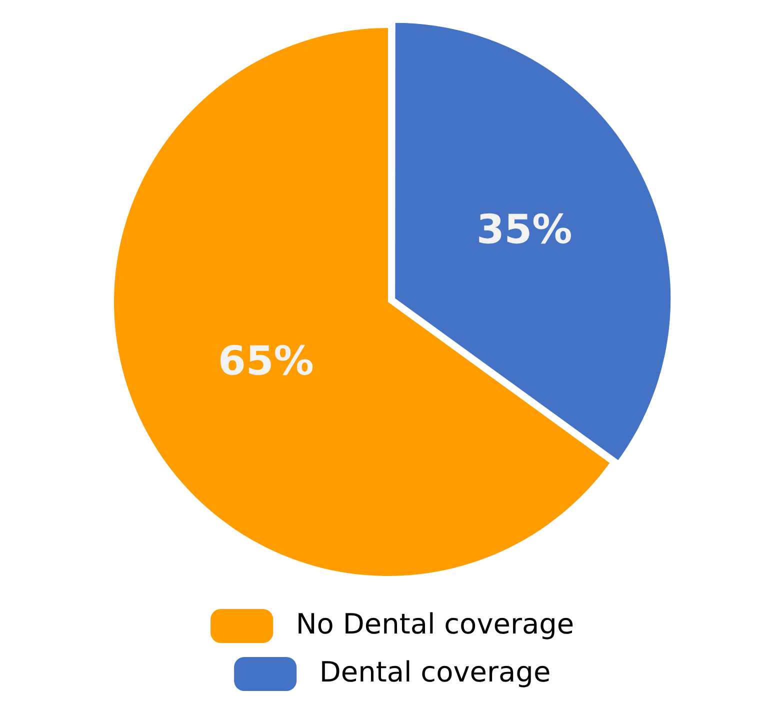 Image resolution: width=778 pixels, height=708 pixels. What do you see at coordinates (435, 623) in the screenshot?
I see `legend-label: No Dental coverage` at bounding box center [435, 623].